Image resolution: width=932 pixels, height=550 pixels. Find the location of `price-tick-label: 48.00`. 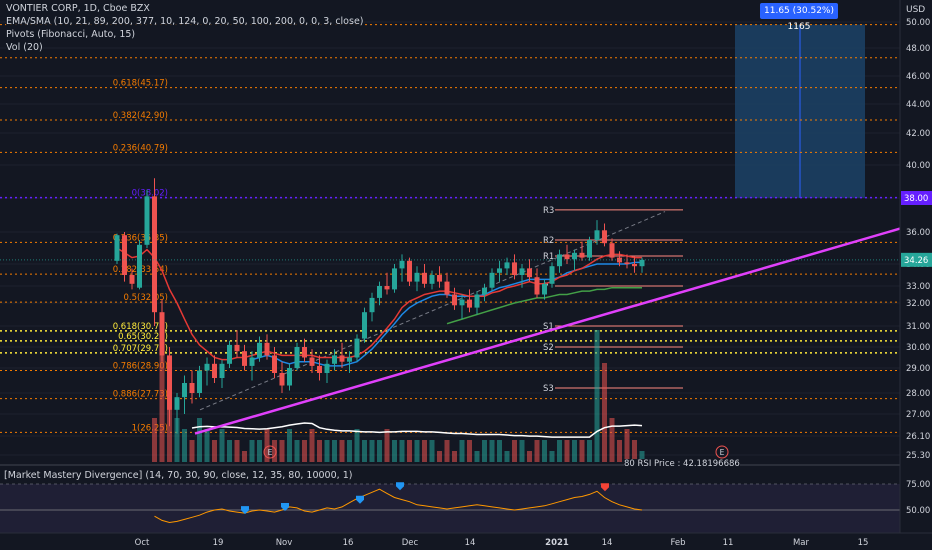

price-tick-label: 48.00 is located at coordinates (918, 49).